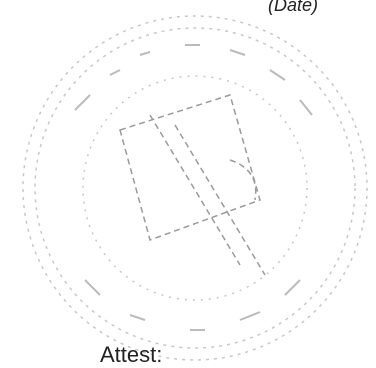  What do you see at coordinates (293, 7) in the screenshot?
I see `date-label: (Date)` at bounding box center [293, 7].